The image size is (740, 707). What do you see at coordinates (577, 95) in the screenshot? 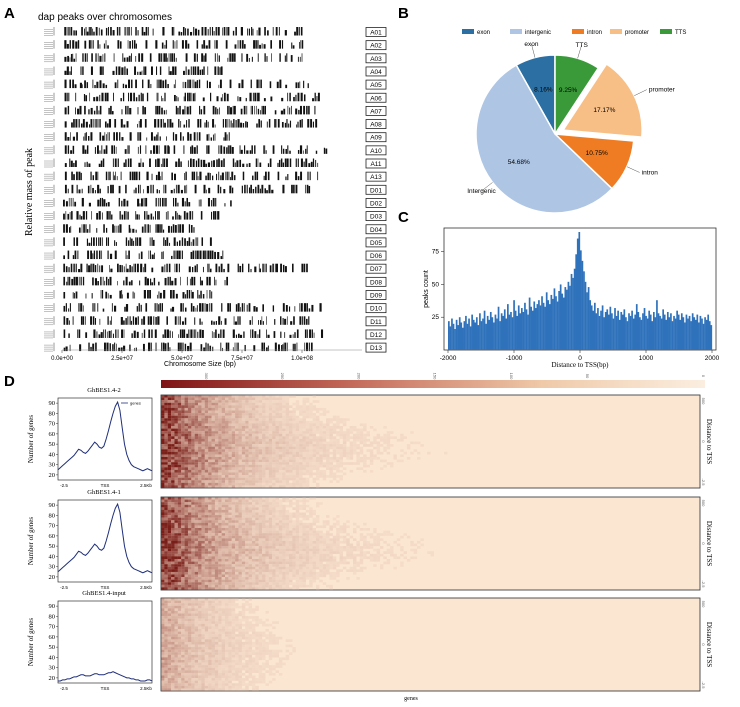
I see `pie-slice` at bounding box center [577, 95].